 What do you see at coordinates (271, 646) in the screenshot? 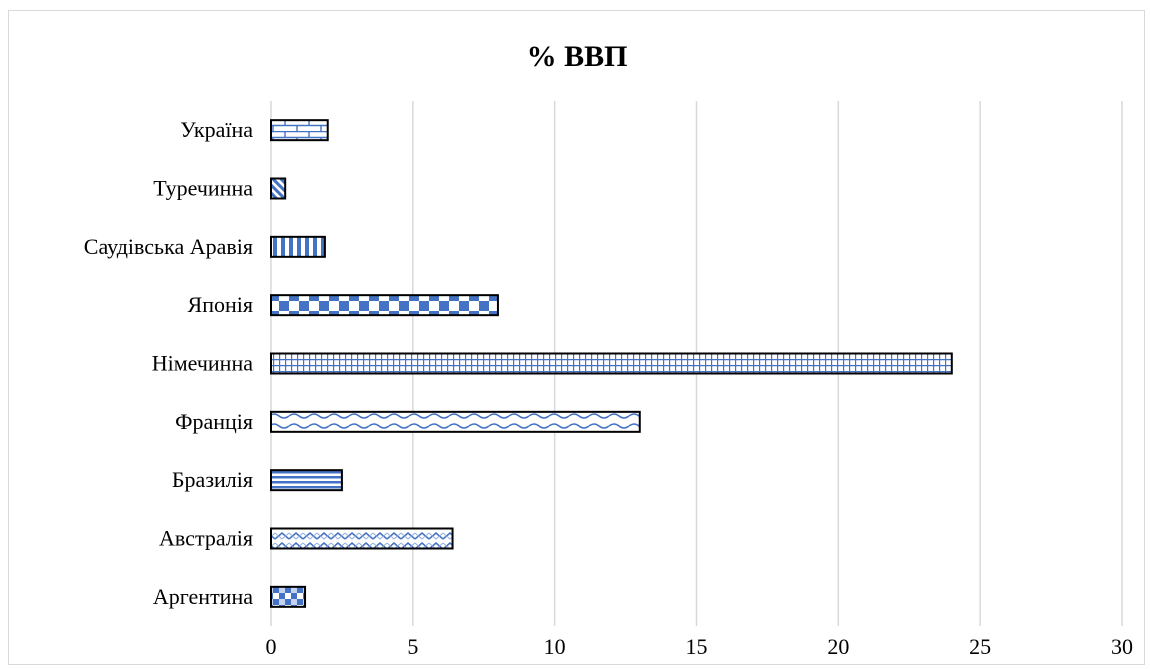
I see `x-tick-label: 0` at bounding box center [271, 646].